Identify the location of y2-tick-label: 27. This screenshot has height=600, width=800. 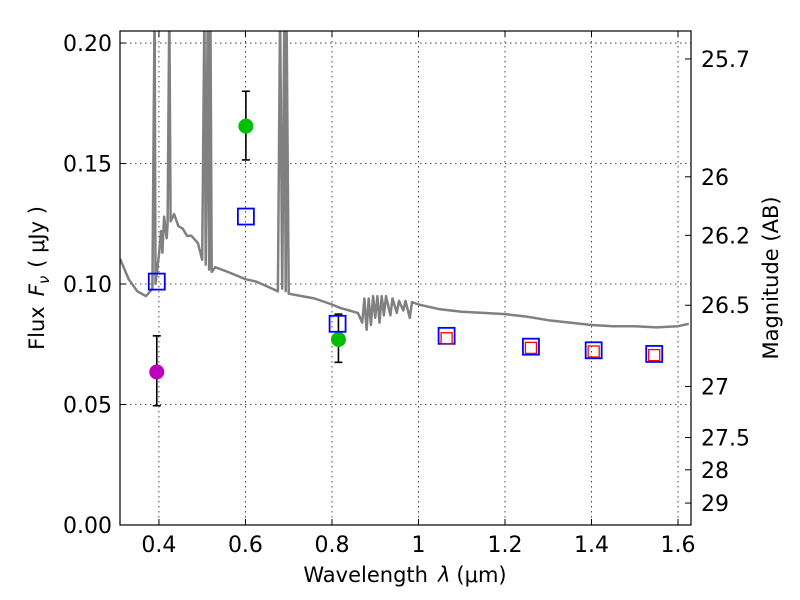
(715, 387).